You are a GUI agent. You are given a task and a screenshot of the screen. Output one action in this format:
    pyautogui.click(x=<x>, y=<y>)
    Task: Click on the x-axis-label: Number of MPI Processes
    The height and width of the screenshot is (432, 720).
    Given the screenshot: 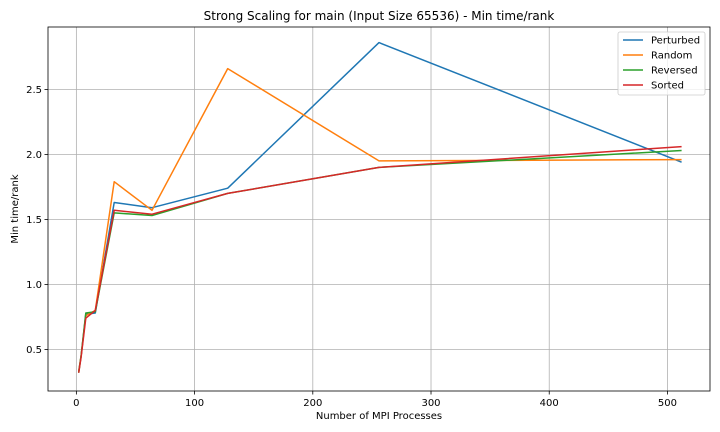 What is the action you would take?
    pyautogui.click(x=379, y=416)
    